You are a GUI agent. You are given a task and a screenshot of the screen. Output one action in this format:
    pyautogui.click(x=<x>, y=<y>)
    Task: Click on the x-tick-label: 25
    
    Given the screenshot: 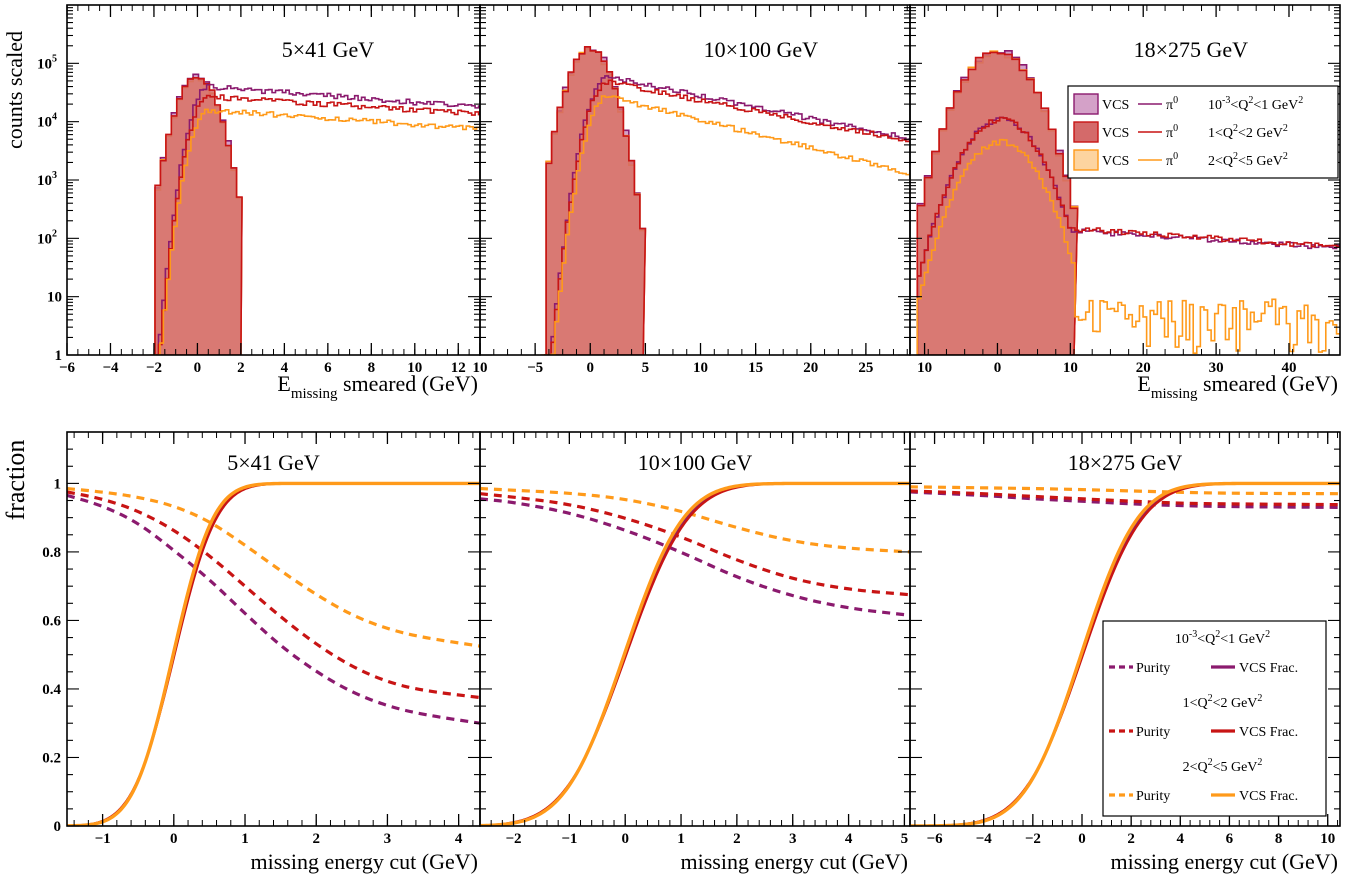 What is the action you would take?
    pyautogui.click(x=865, y=368)
    